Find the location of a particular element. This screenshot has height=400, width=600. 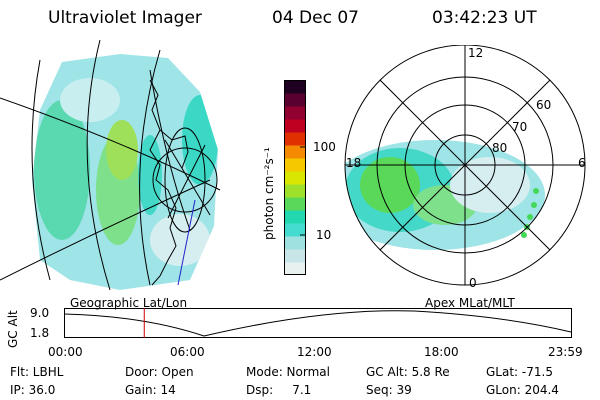

timeline-y-label: GC Alt is located at coordinates (13, 329).